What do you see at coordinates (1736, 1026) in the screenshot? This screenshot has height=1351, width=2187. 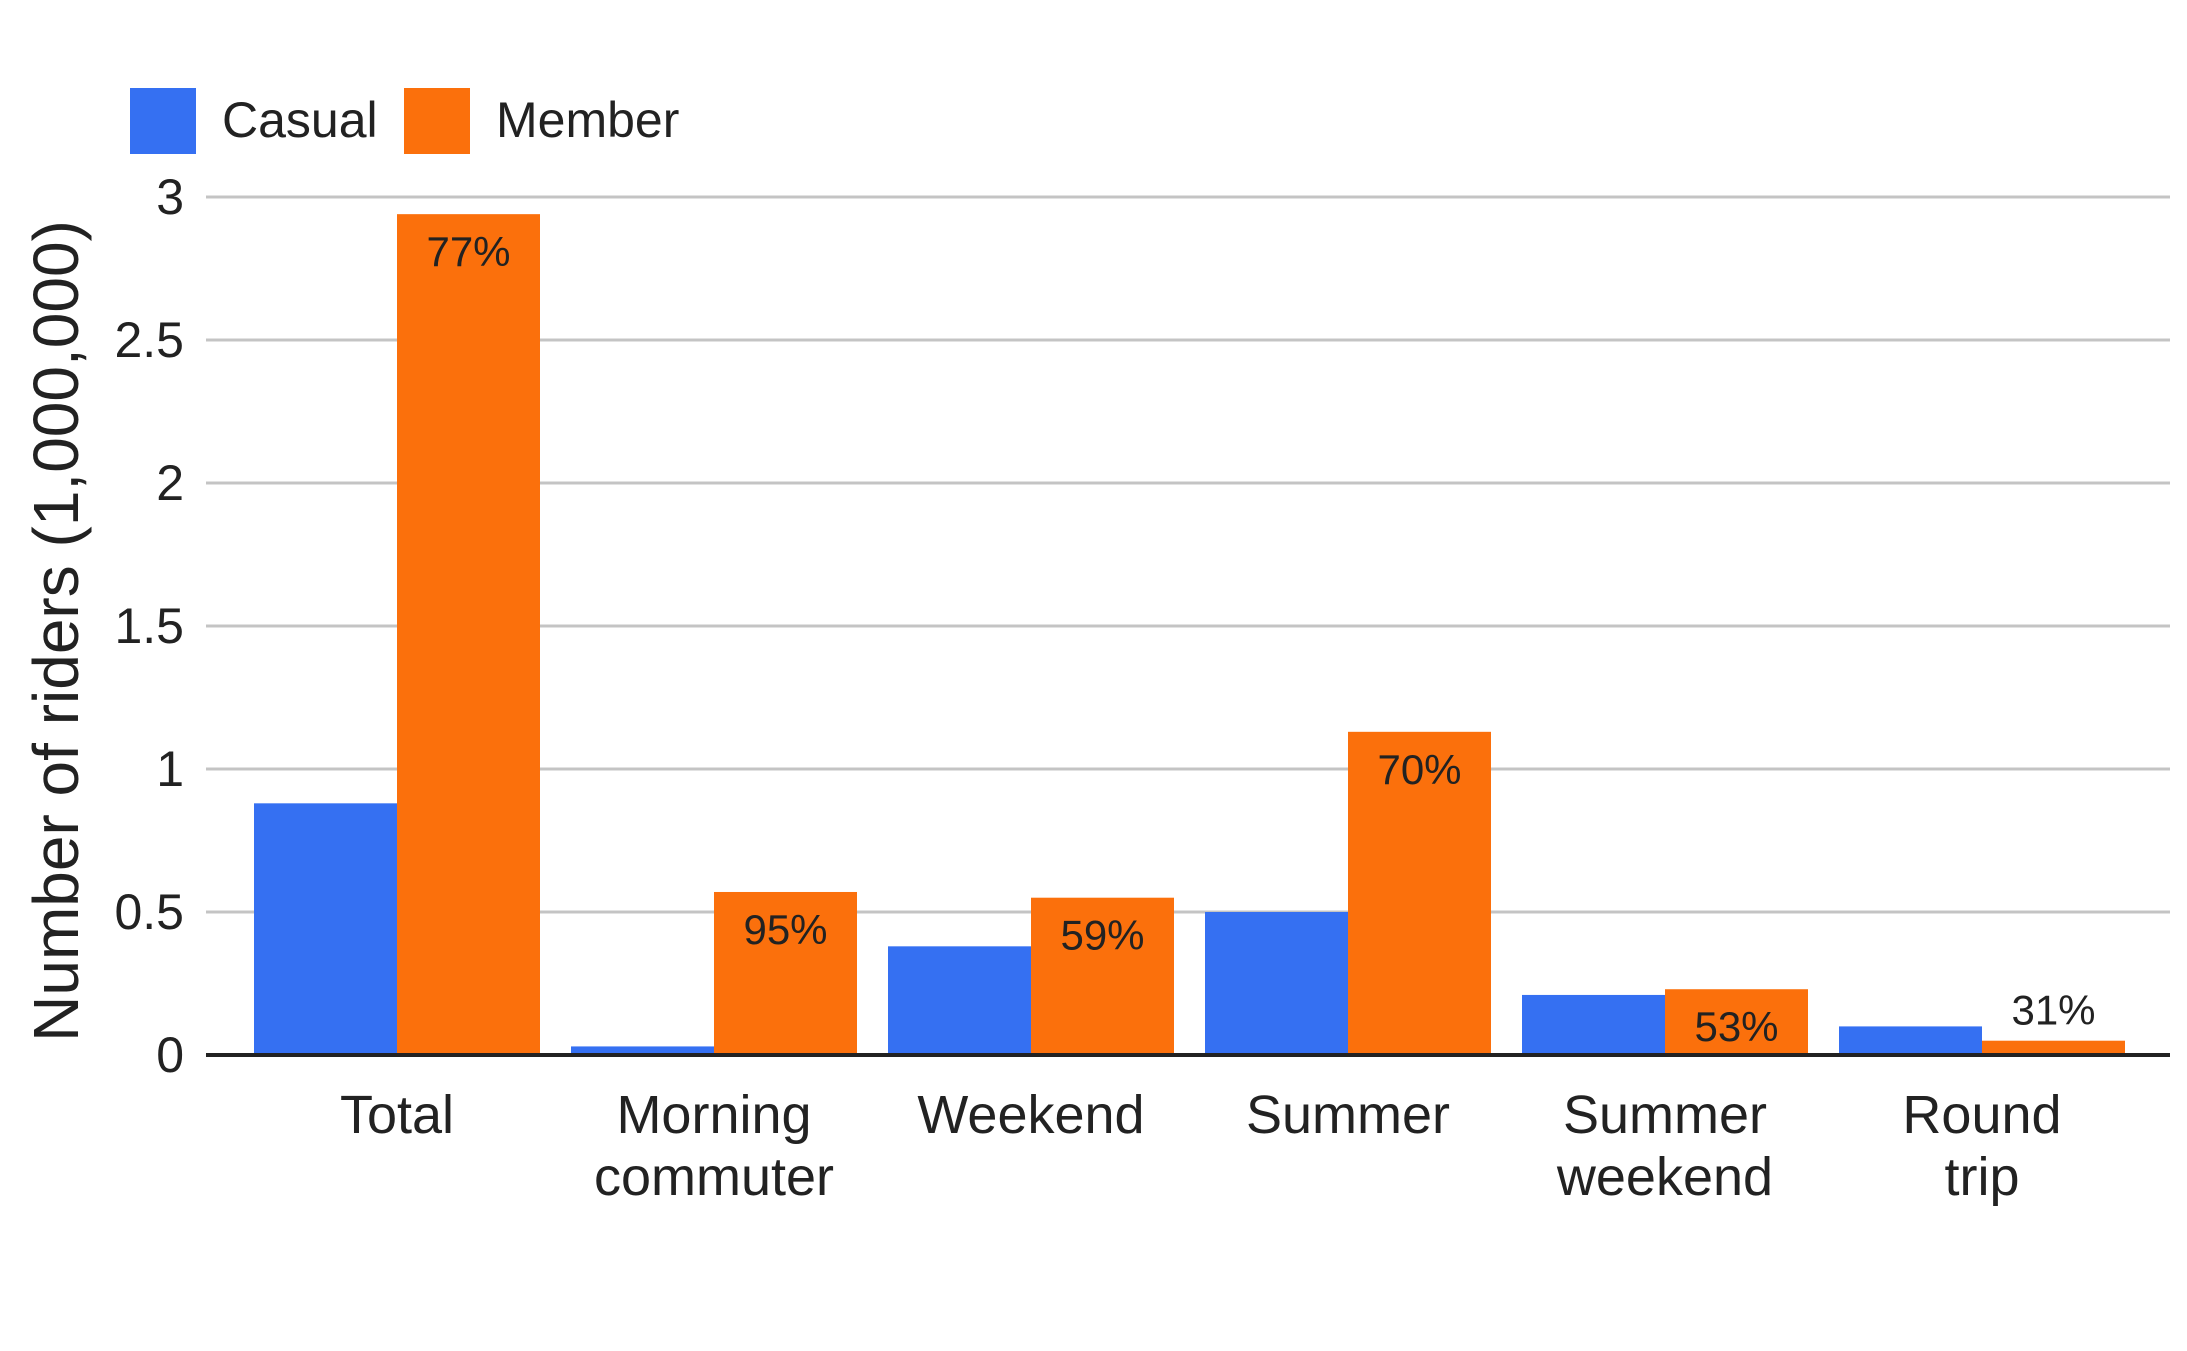 I see `member-share-label: 53%` at bounding box center [1736, 1026].